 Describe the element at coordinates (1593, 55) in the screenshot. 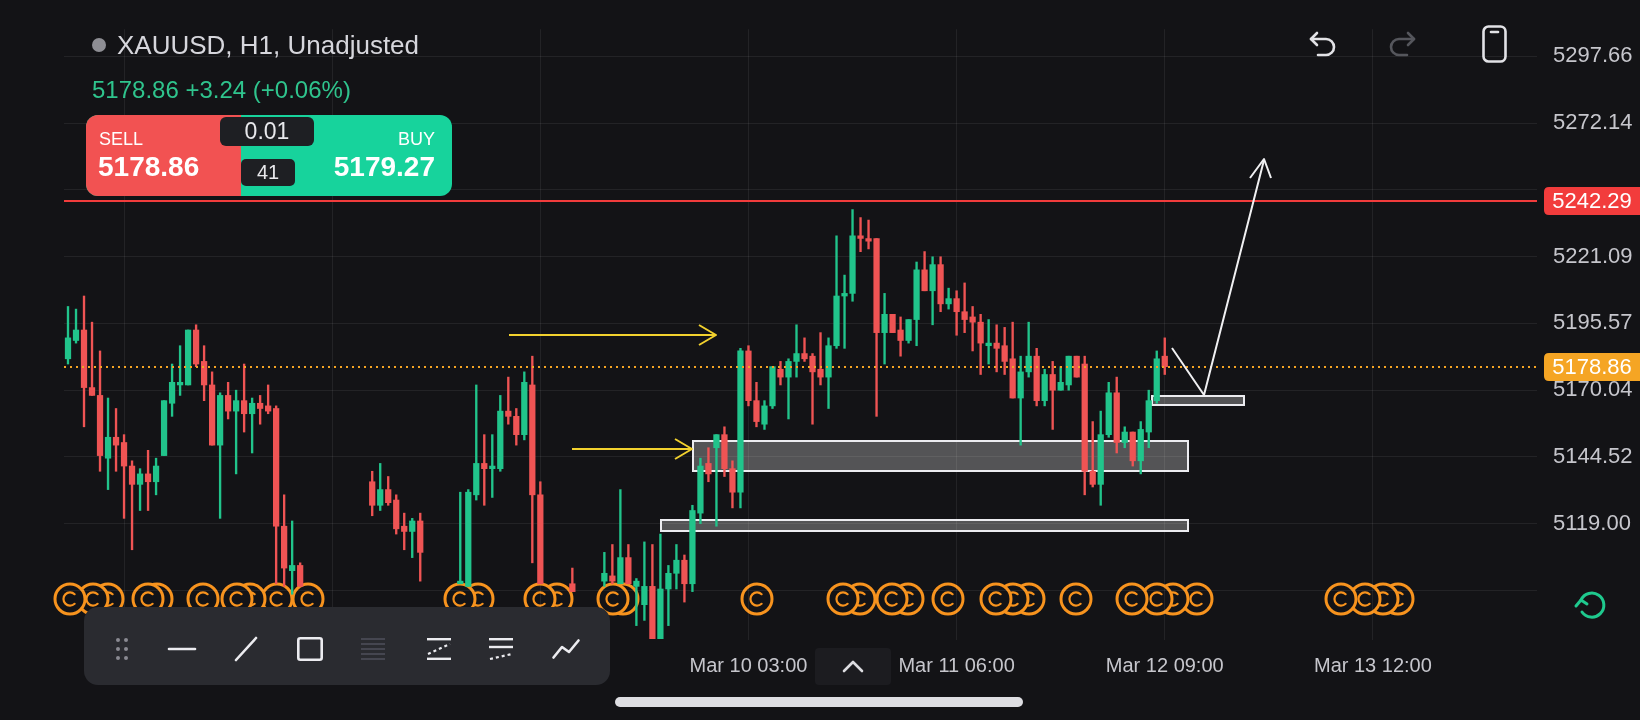

I see `y-tick-label: 5297.66` at that location.